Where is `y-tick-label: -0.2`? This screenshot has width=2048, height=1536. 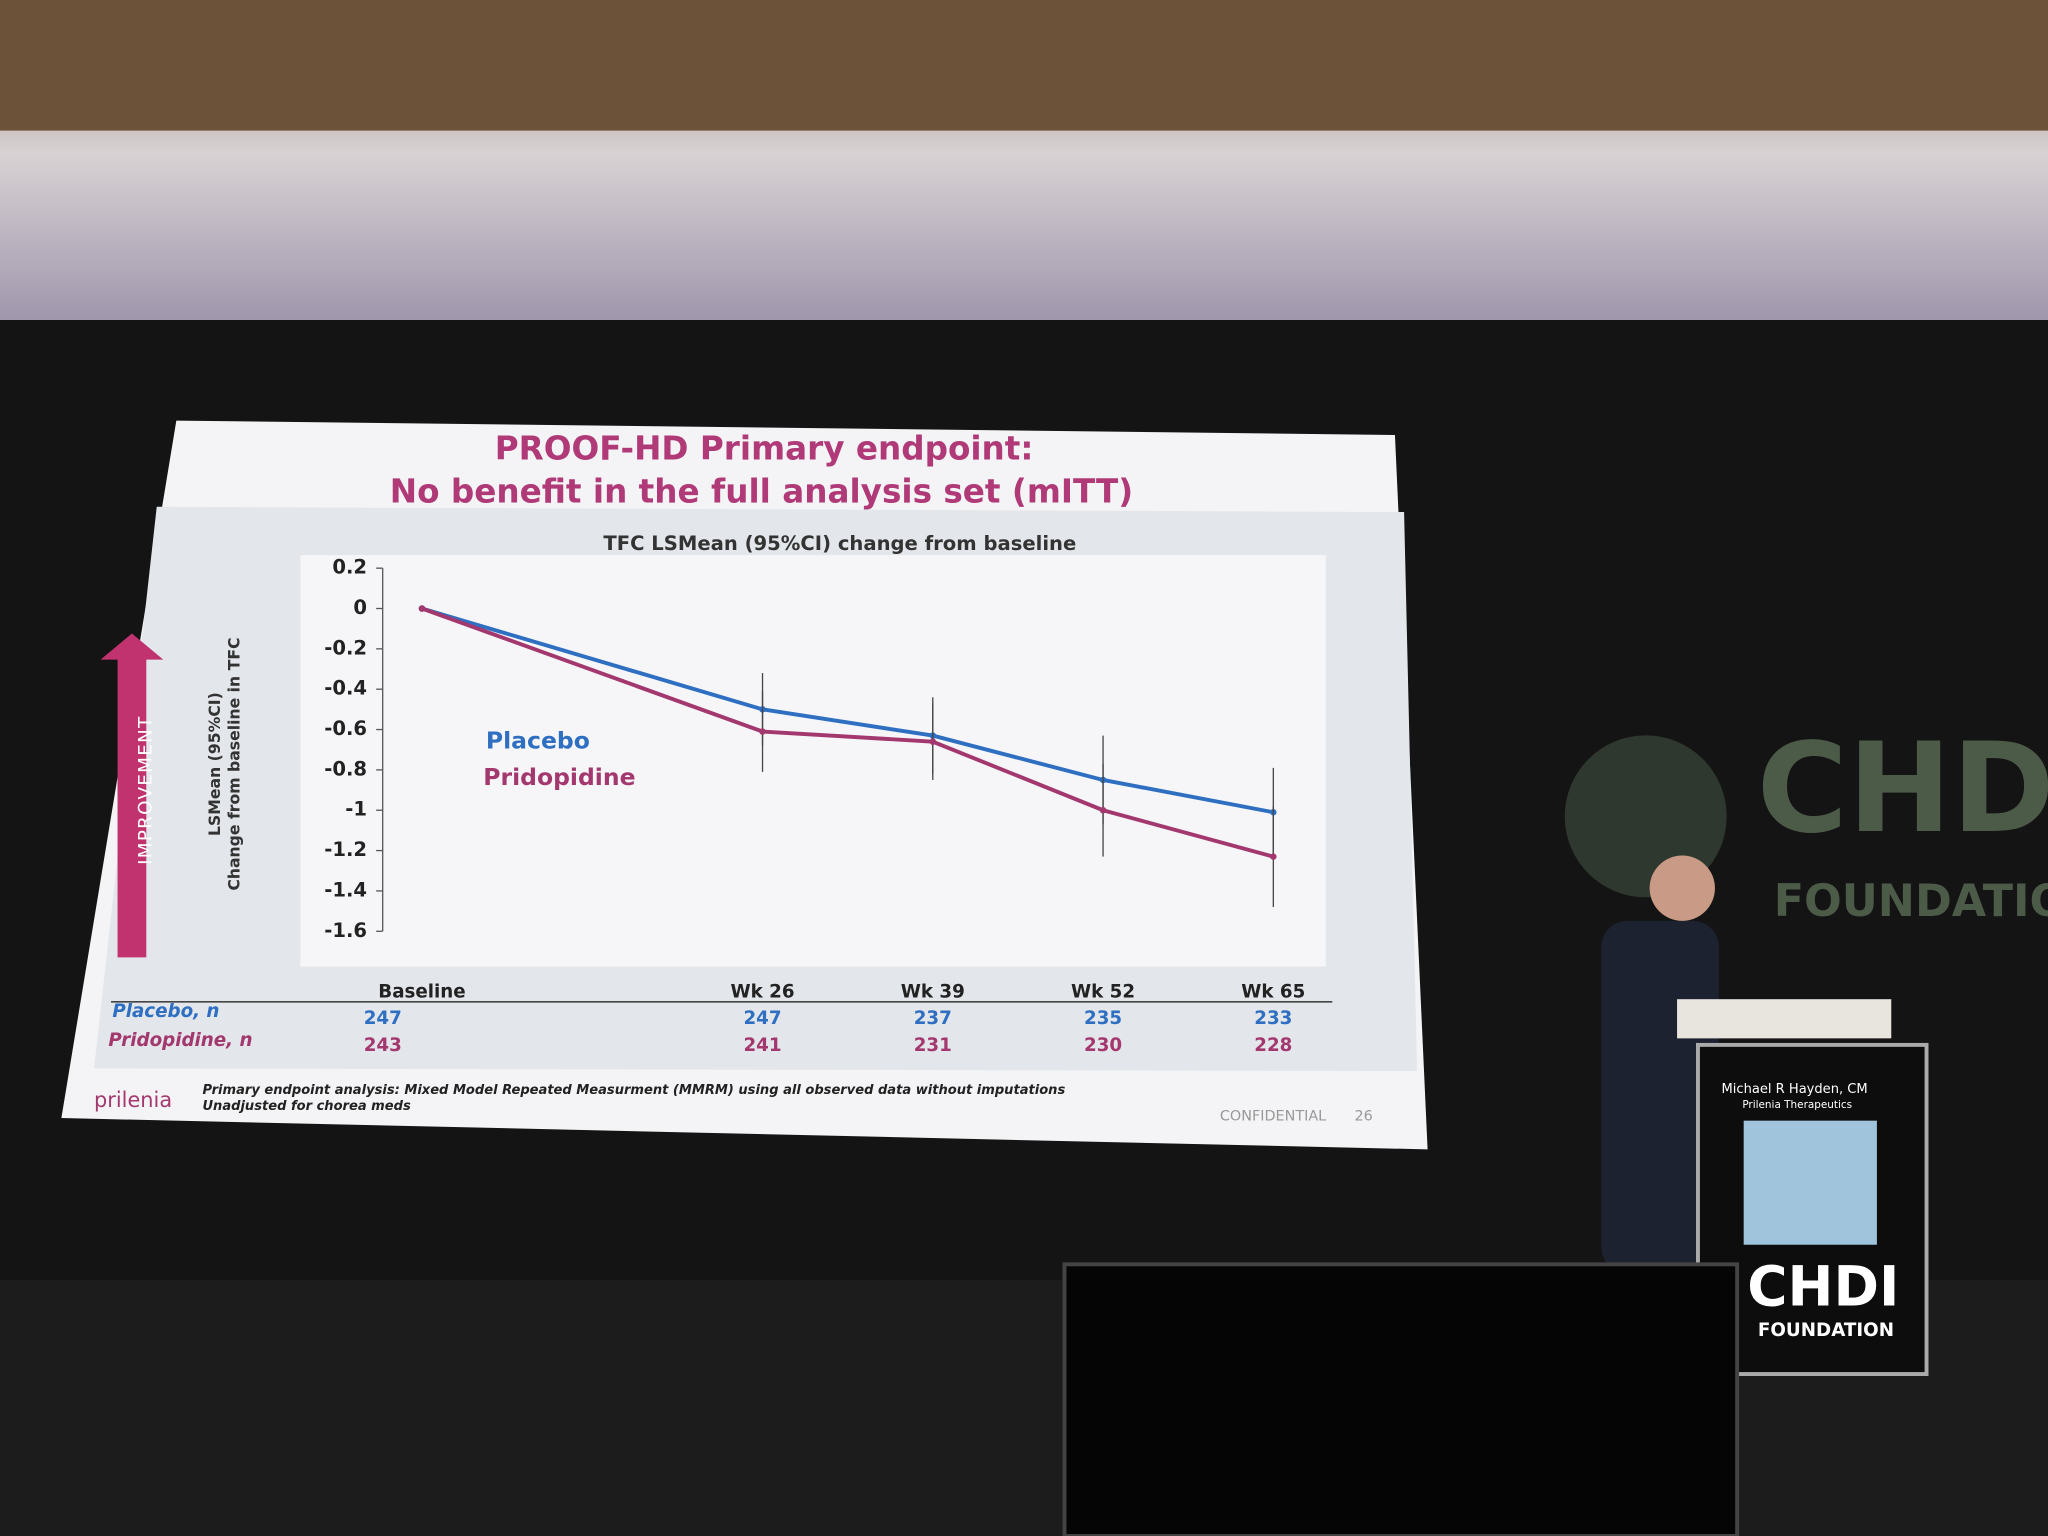 y-tick-label: -0.2 is located at coordinates (345, 647).